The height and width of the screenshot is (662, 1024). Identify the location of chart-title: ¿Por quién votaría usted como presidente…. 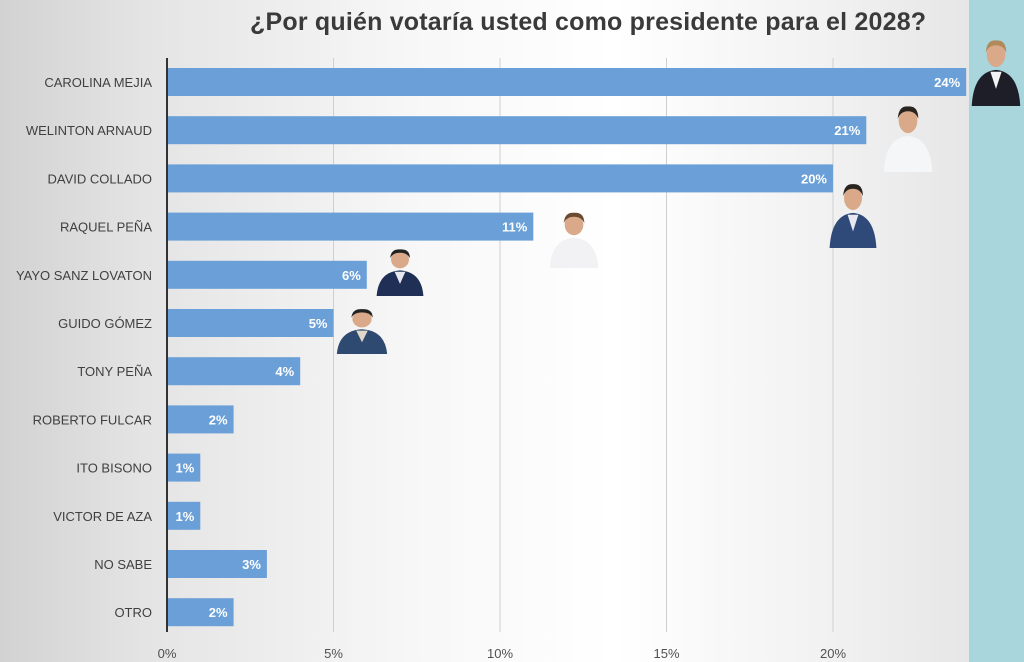
(588, 22).